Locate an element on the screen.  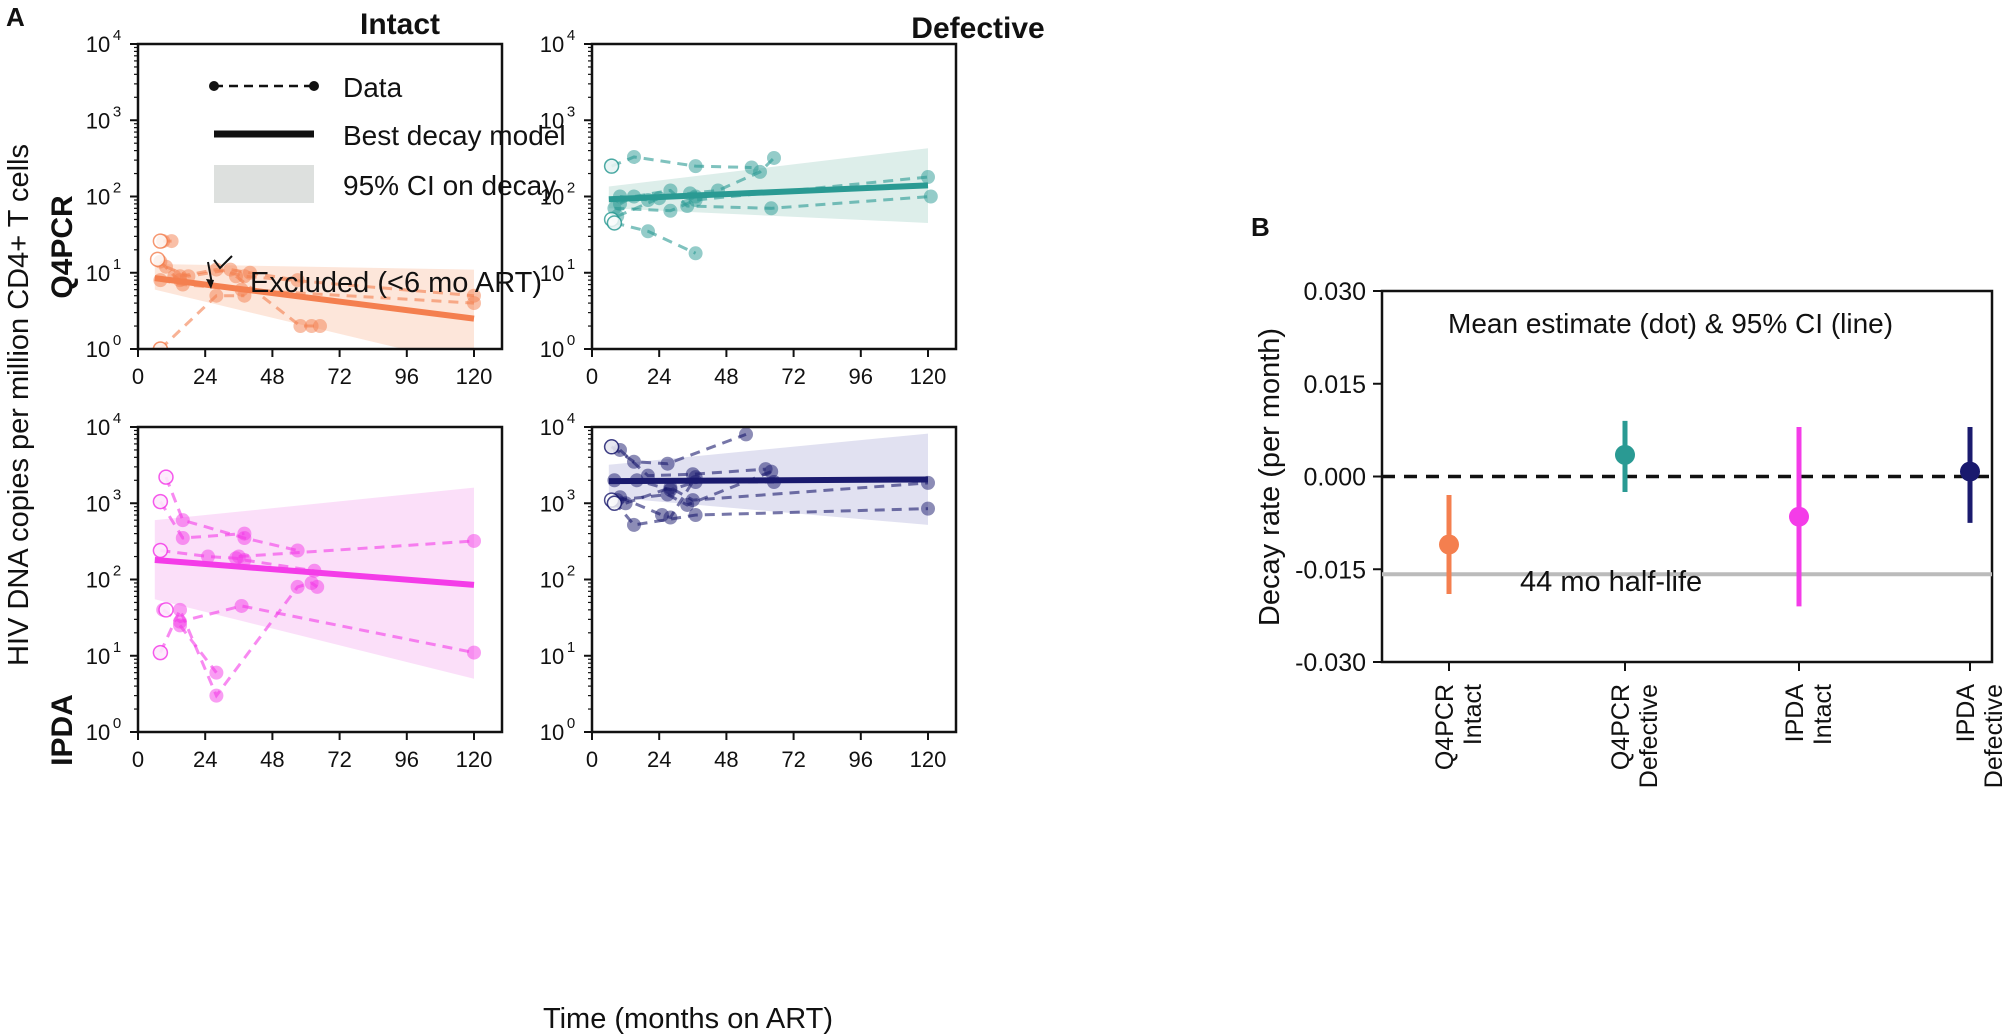
row-label-q4pcr: Q4PCR is located at coordinates (62, 247).